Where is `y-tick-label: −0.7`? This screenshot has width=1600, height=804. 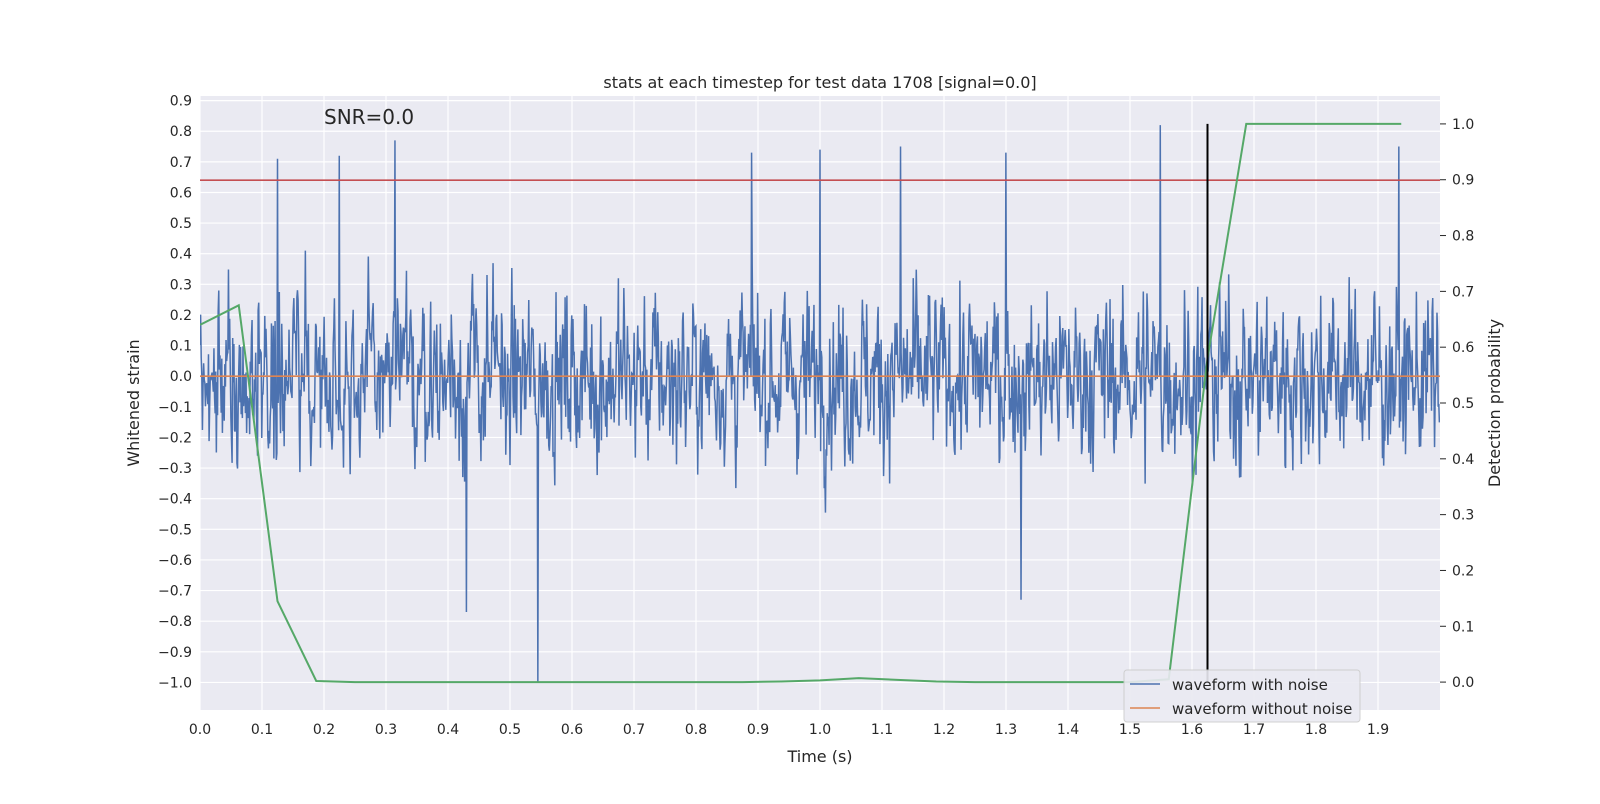
y-tick-label: −0.7 is located at coordinates (175, 592).